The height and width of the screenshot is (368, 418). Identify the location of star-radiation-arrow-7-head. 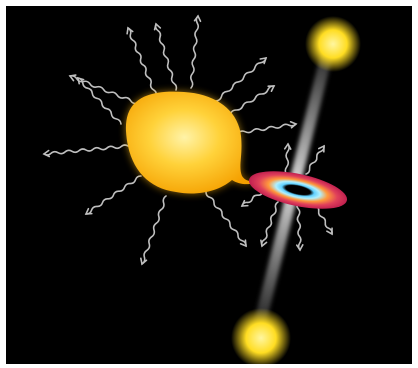
(144, 261).